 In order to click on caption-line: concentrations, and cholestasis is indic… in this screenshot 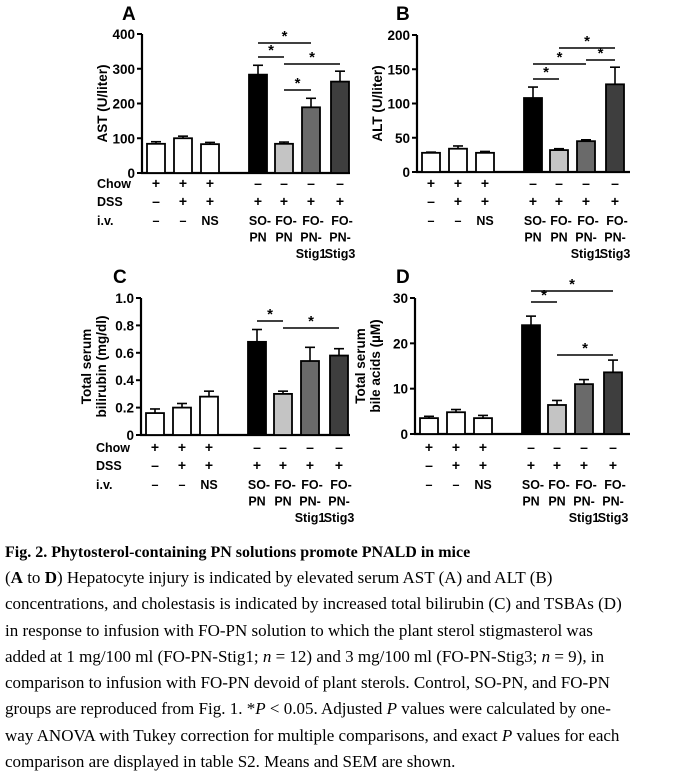, I will do `click(352, 604)`.